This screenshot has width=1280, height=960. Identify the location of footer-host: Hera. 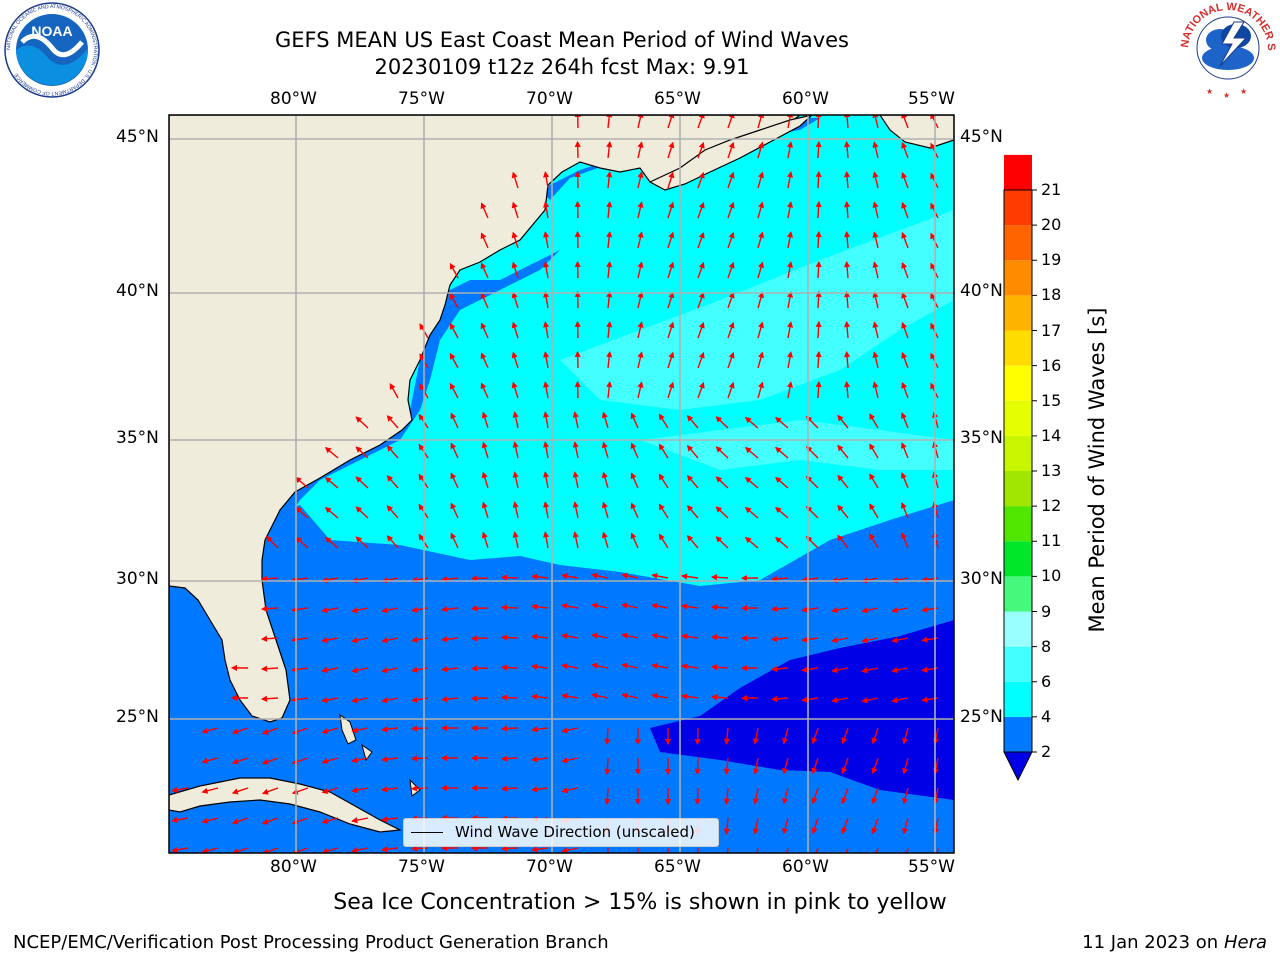
(1245, 942).